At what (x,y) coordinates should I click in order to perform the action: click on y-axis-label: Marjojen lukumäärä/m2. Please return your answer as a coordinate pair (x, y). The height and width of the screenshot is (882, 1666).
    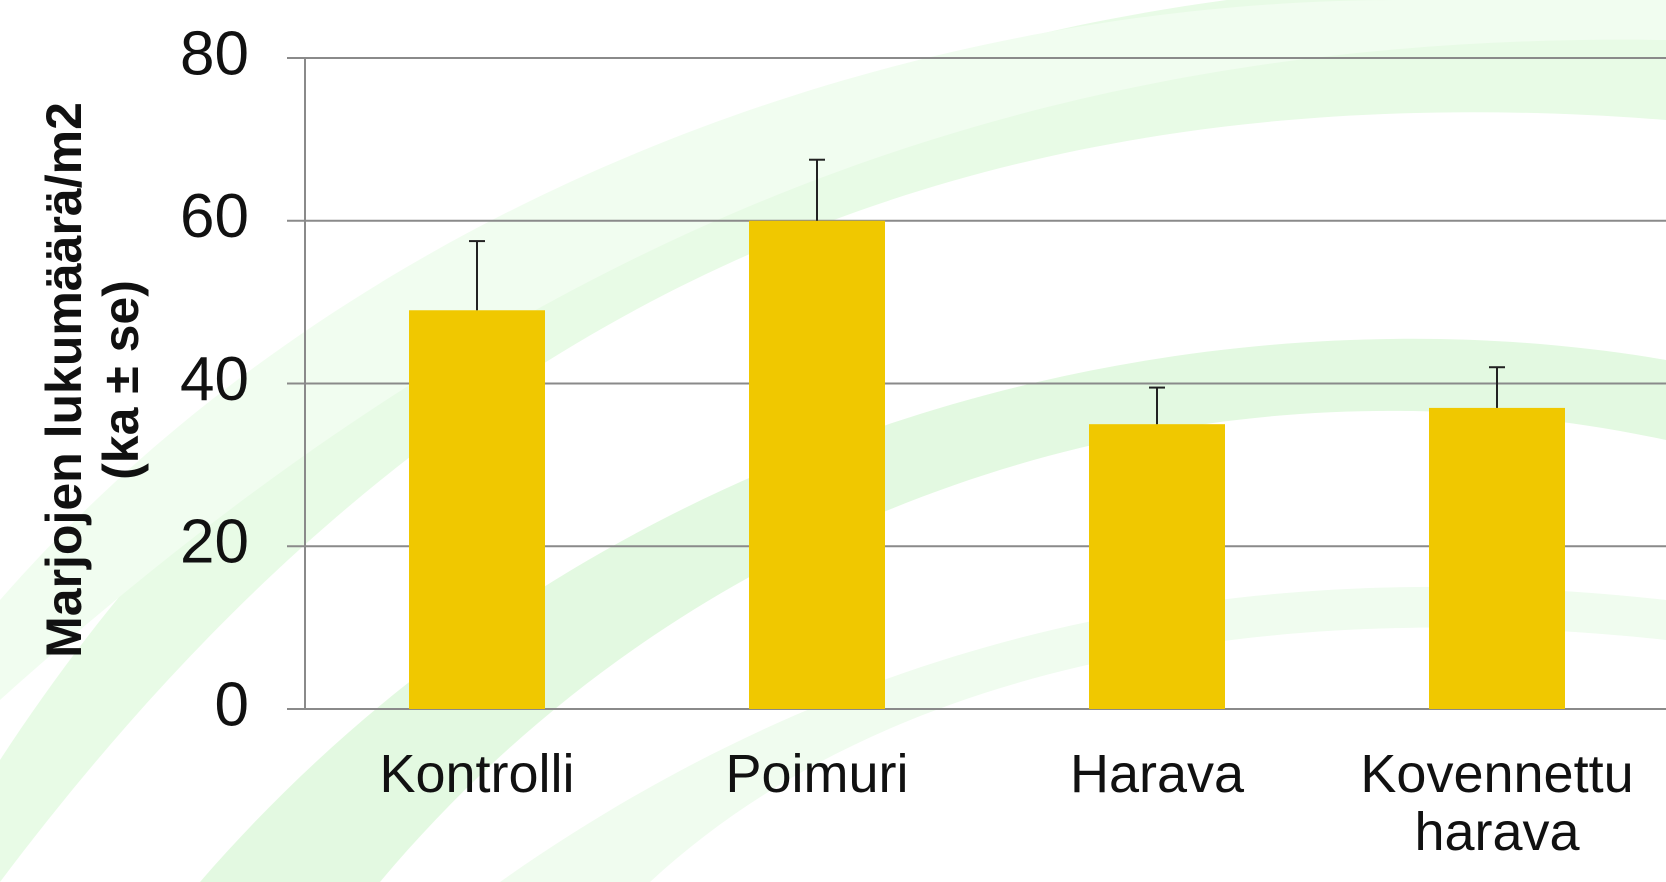
    Looking at the image, I should click on (64, 380).